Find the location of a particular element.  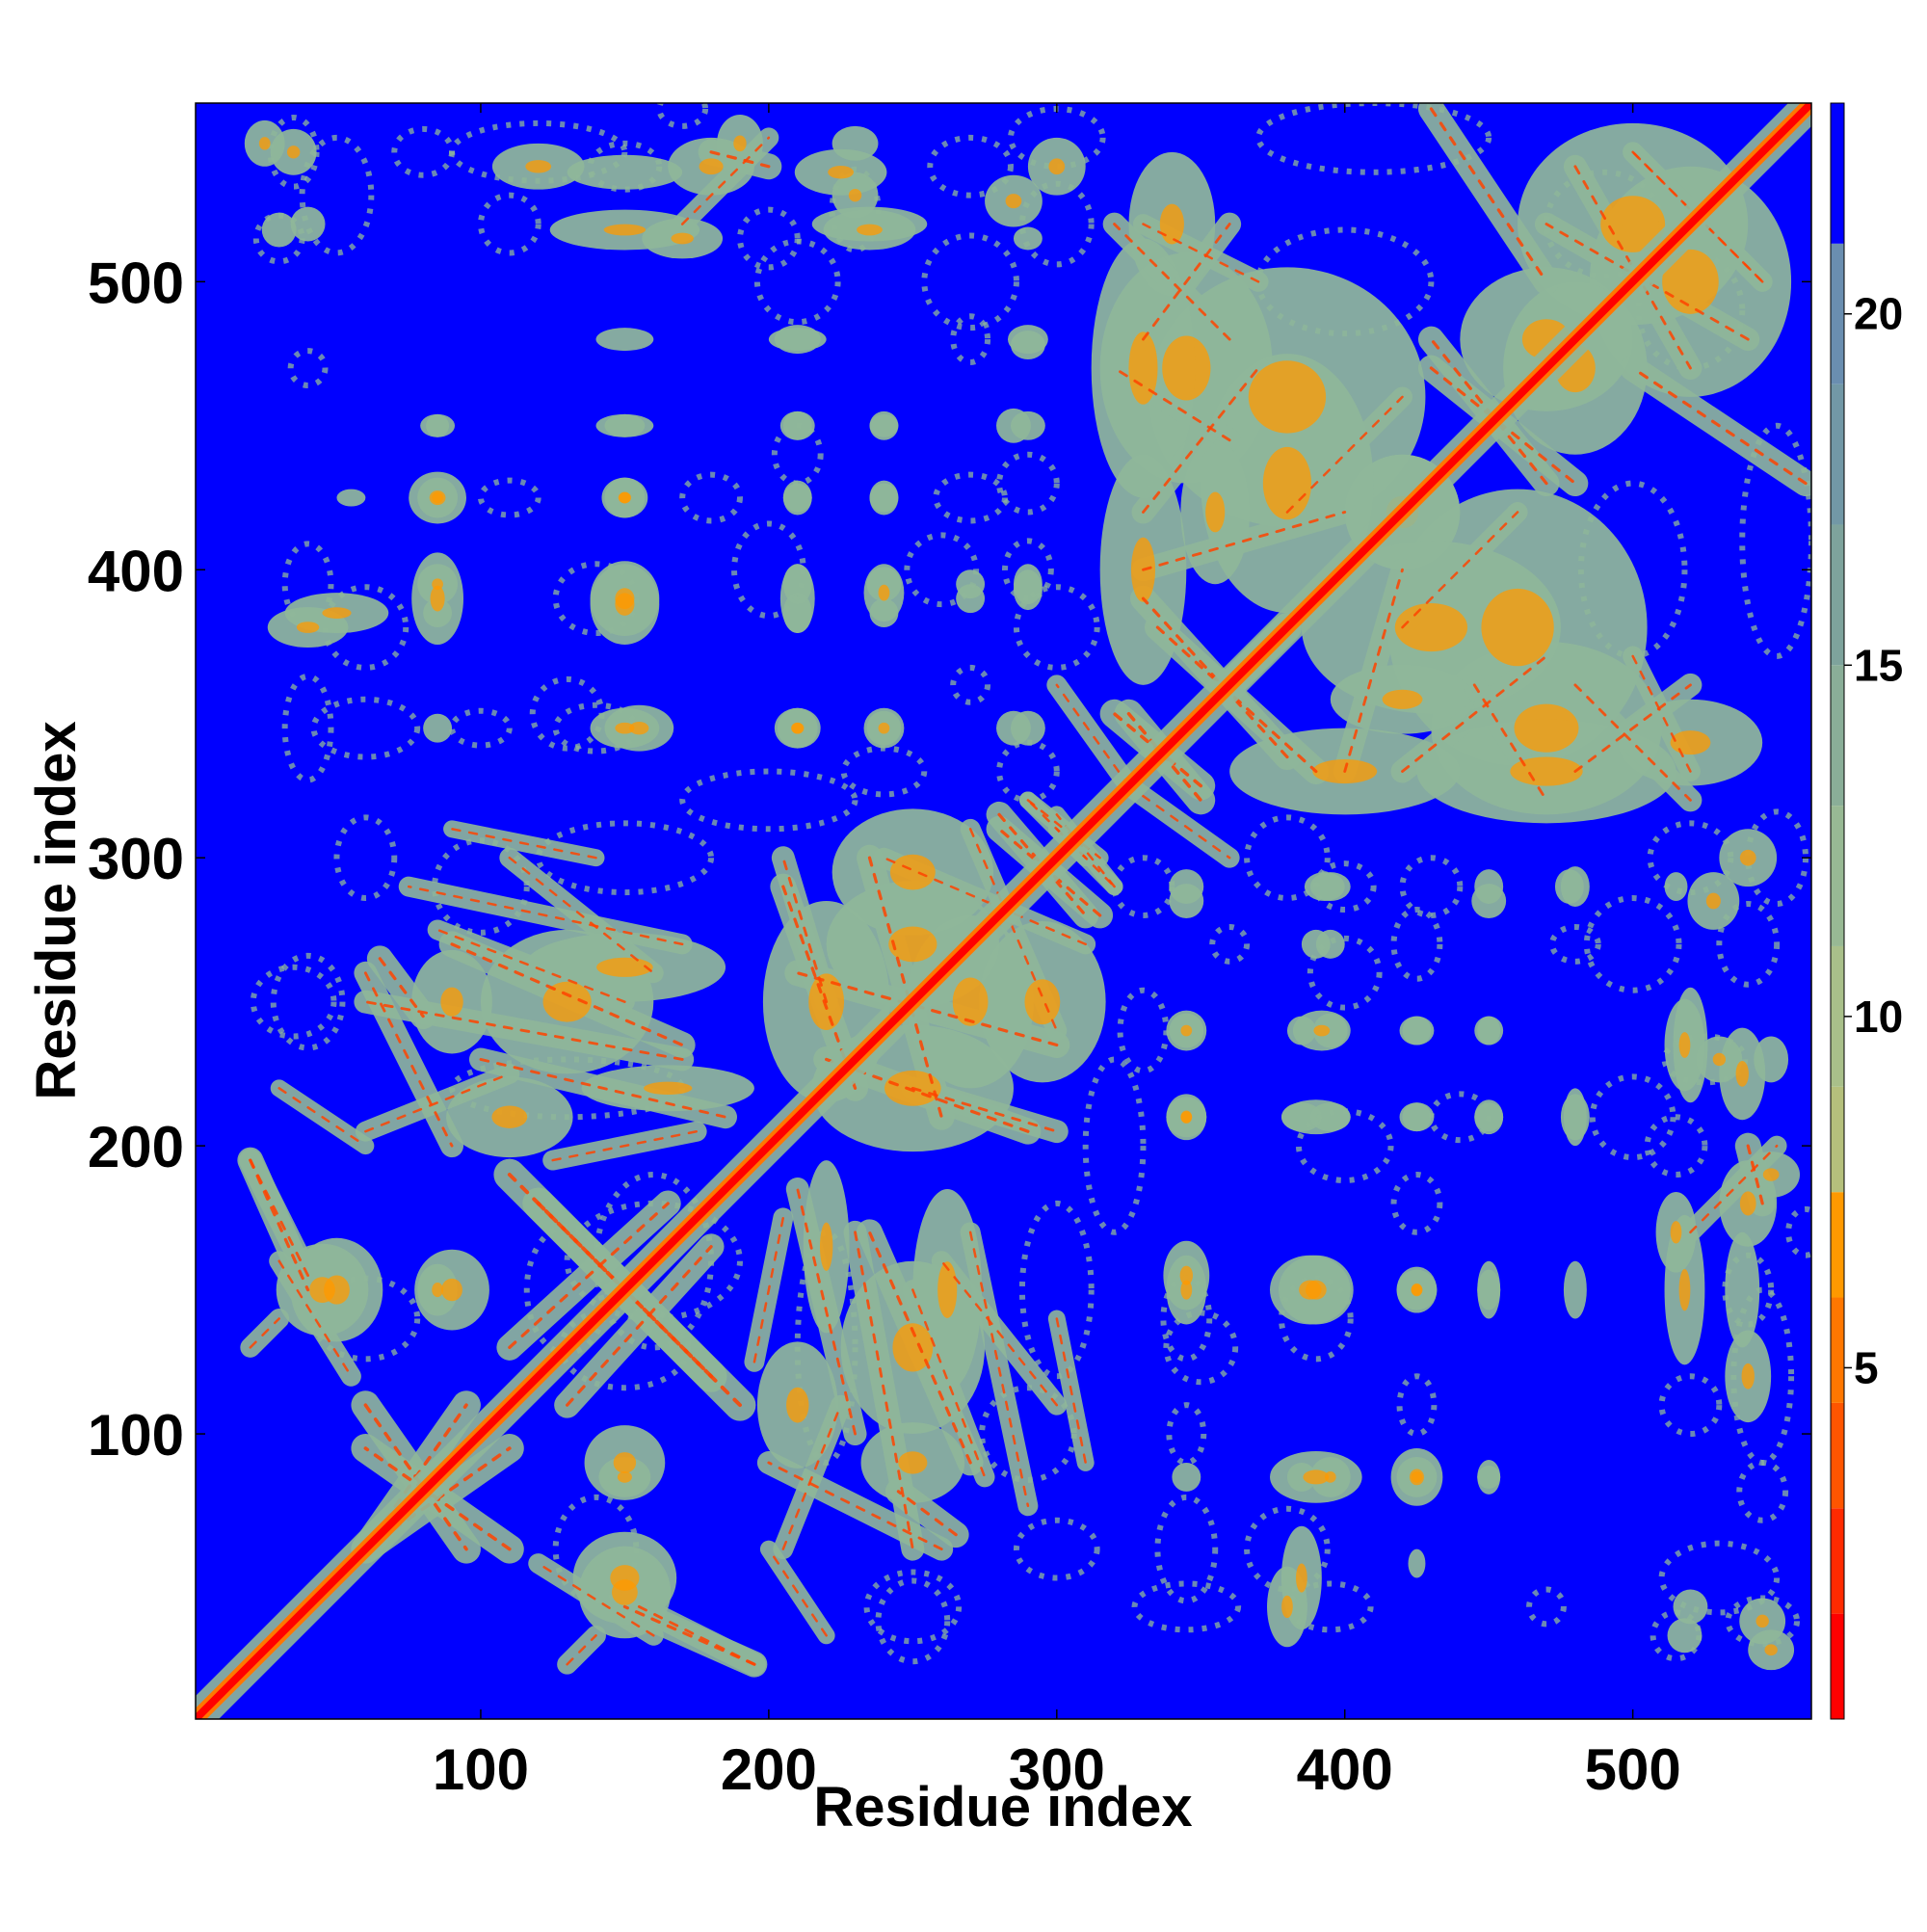

y-axis-label: Residue index is located at coordinates (56, 910).